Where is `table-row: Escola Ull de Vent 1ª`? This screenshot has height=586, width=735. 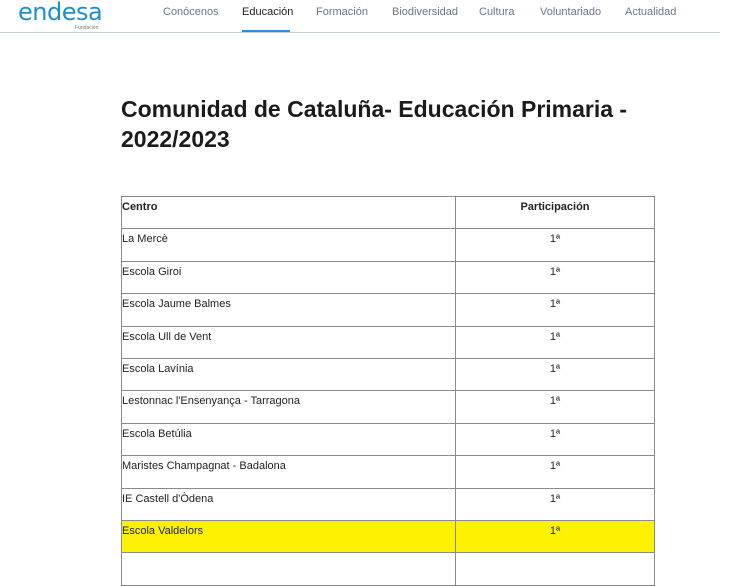 table-row: Escola Ull de Vent 1ª is located at coordinates (388, 342).